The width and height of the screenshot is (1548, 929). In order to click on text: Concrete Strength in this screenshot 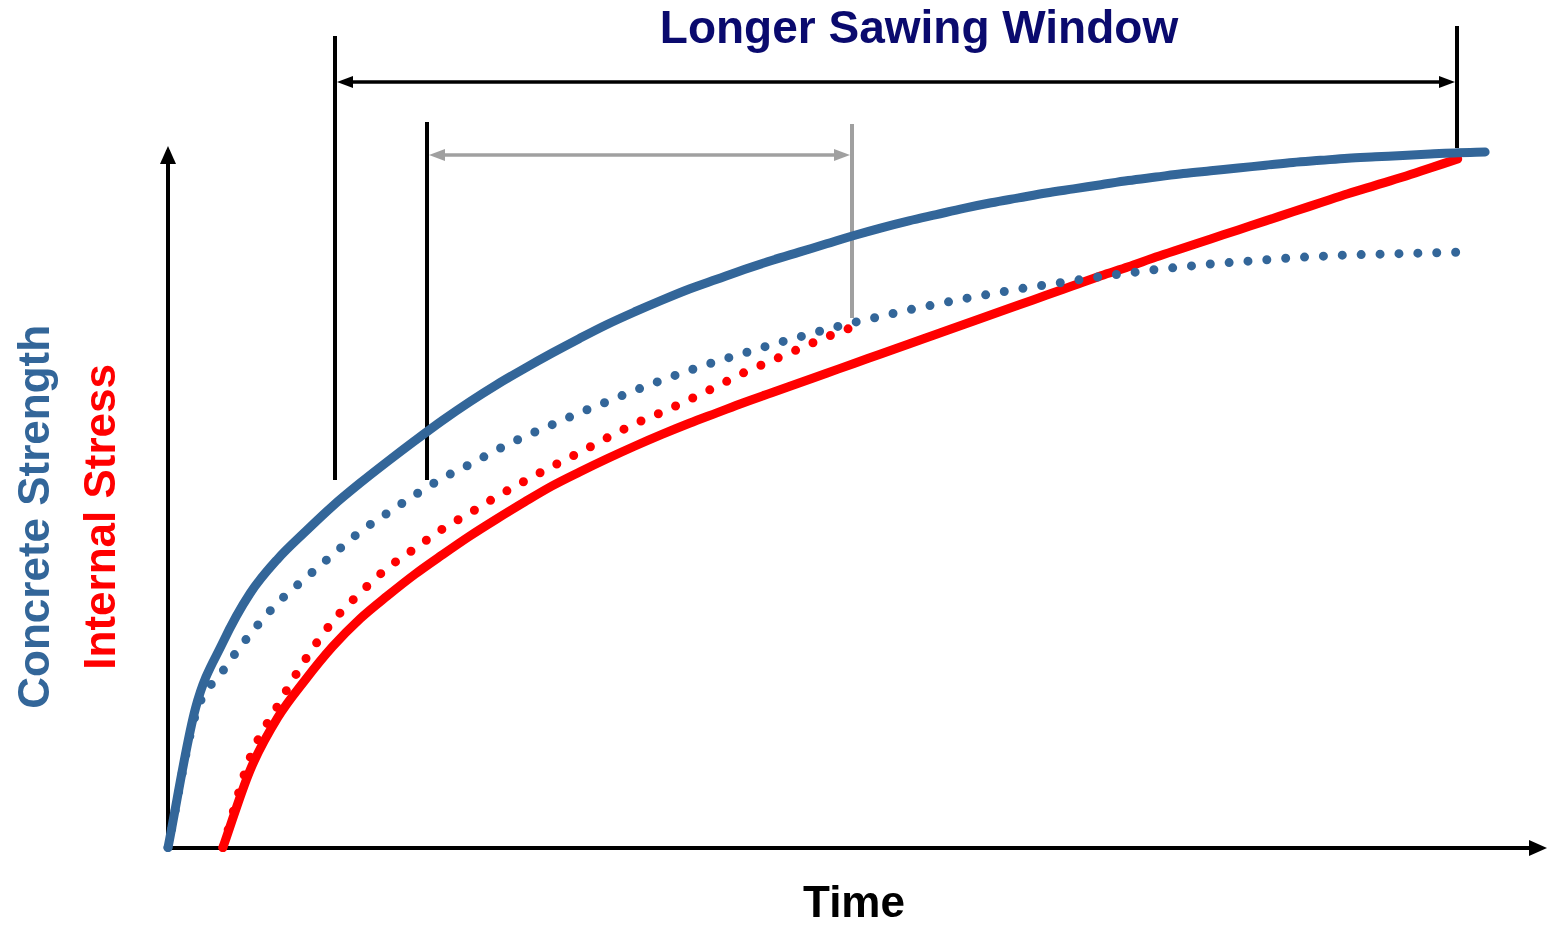, I will do `click(34, 516)`.